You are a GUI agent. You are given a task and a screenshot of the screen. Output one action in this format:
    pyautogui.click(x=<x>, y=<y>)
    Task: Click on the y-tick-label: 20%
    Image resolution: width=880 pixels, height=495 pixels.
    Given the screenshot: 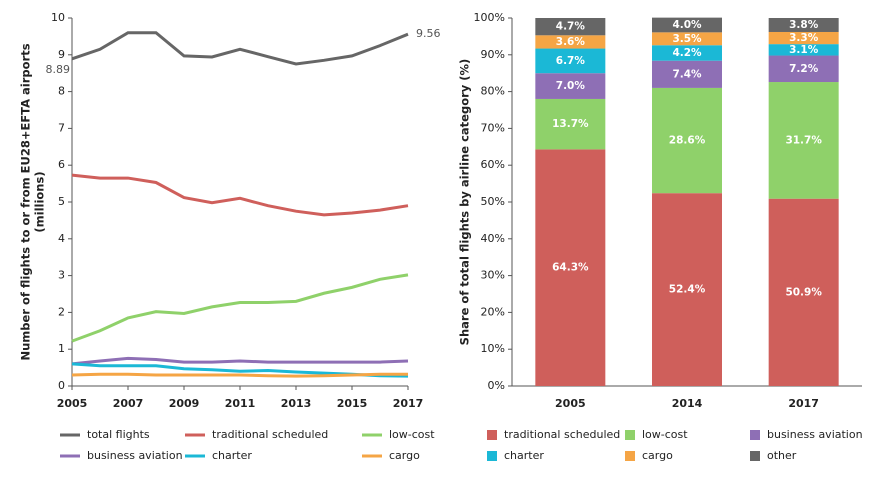 What is the action you would take?
    pyautogui.click(x=493, y=311)
    